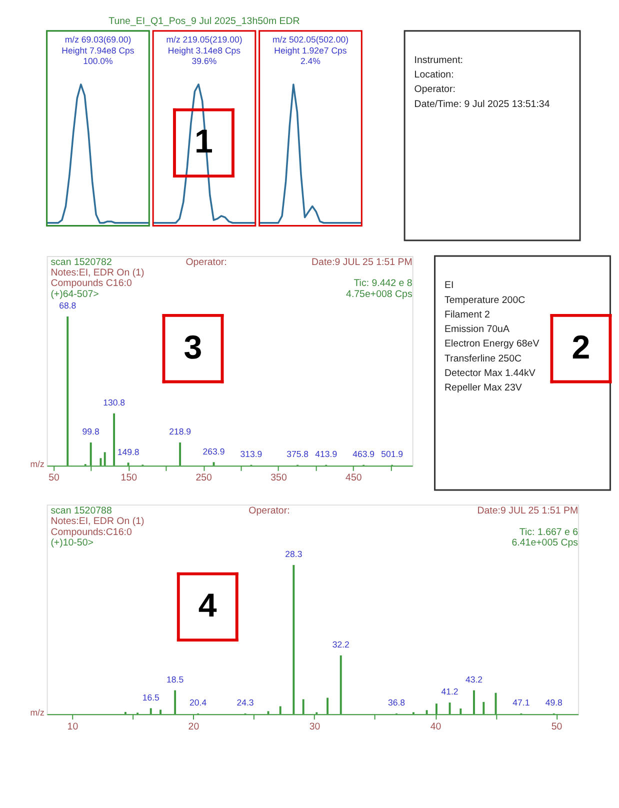  I want to click on text: m/z 219.05(219.00), so click(204, 39).